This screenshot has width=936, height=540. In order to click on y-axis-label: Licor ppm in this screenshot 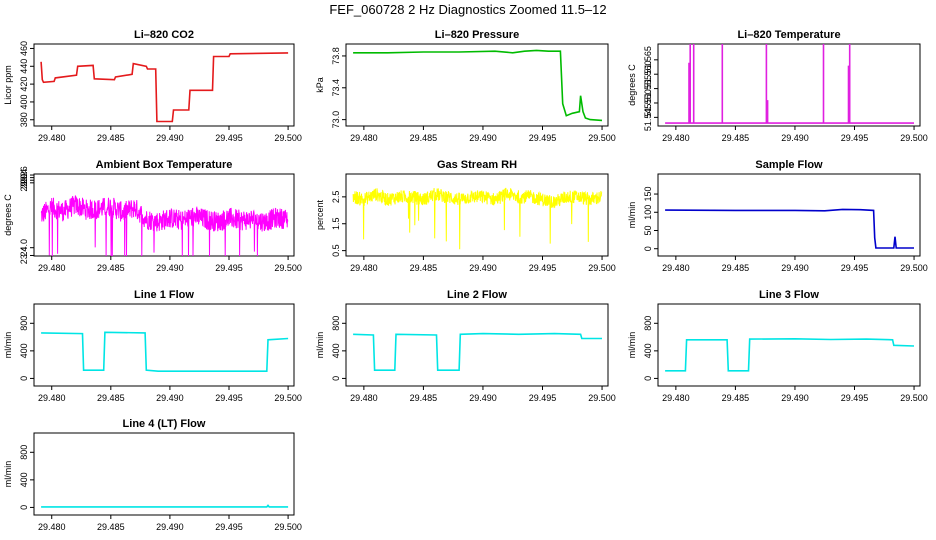, I will do `click(8, 85)`.